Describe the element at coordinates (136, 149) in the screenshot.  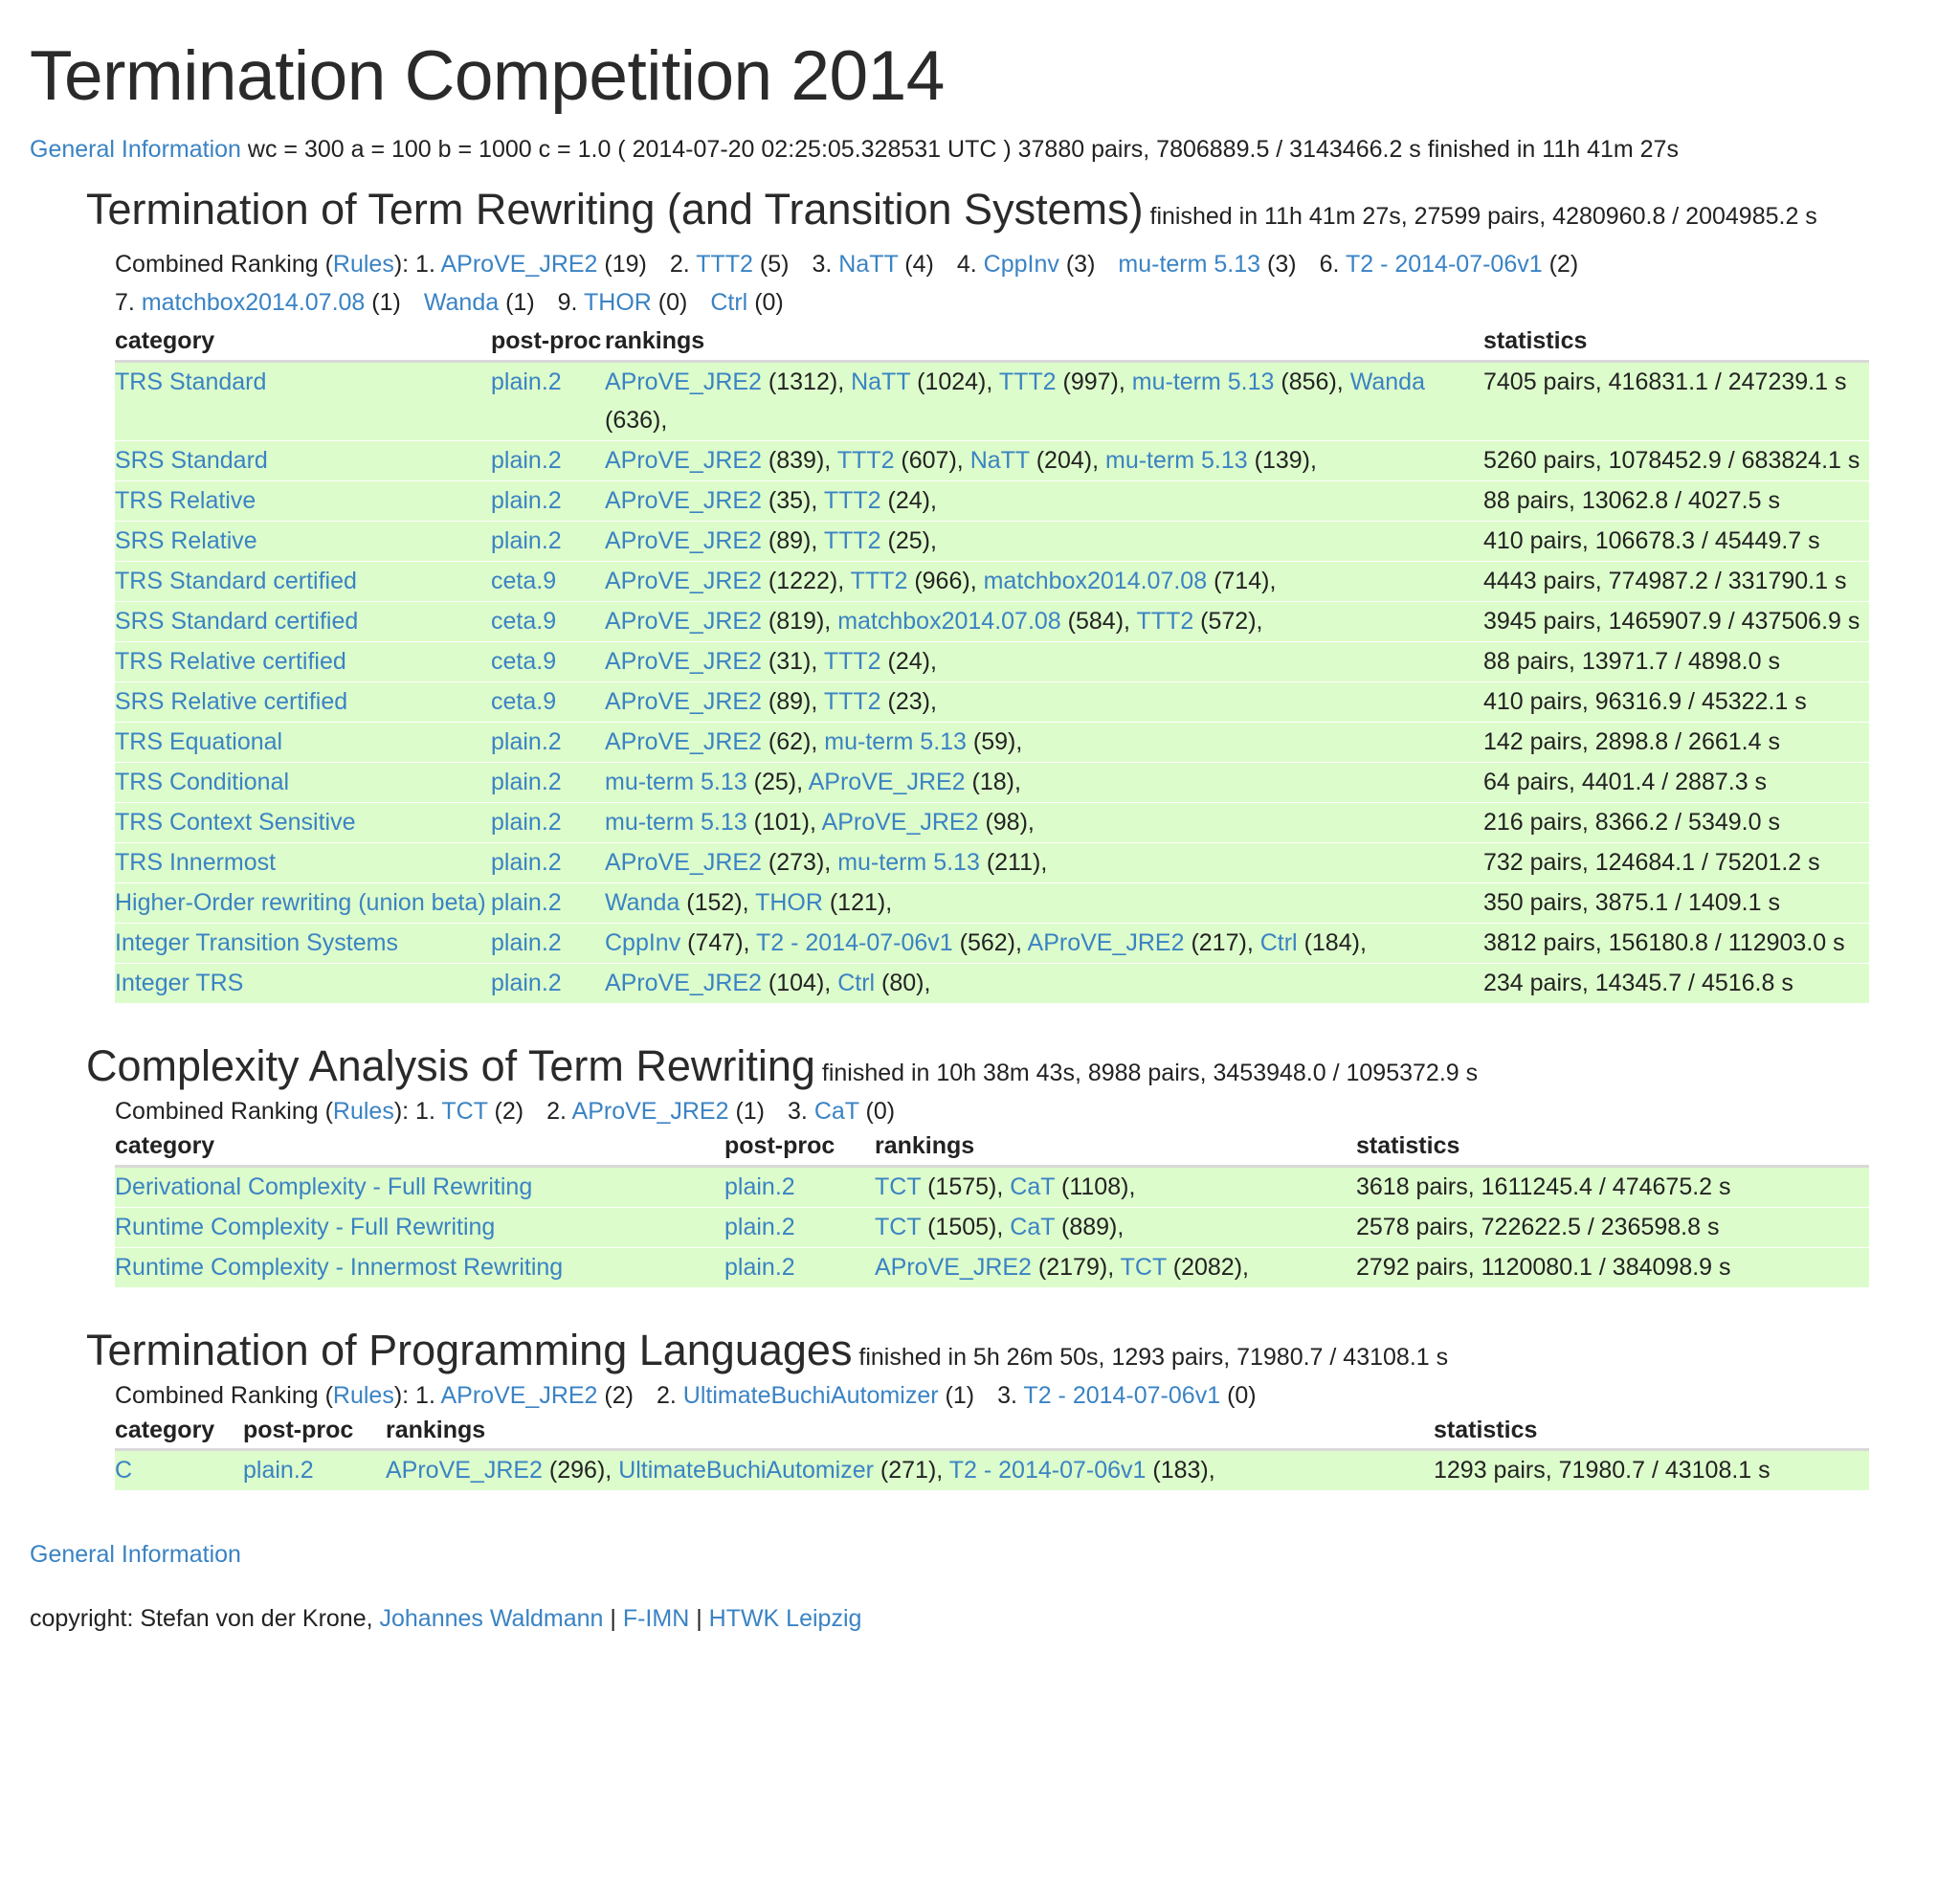
I see `general-information-link: General Information` at that location.